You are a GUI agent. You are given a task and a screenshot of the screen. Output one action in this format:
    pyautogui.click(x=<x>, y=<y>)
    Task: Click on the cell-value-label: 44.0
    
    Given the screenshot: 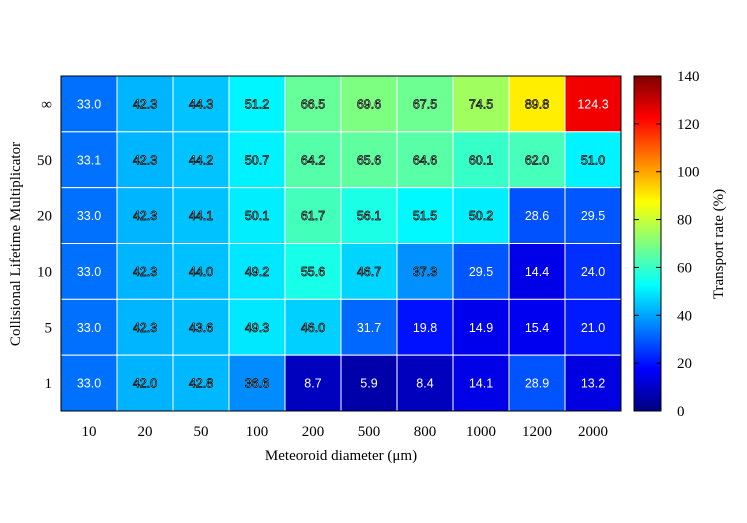 What is the action you would take?
    pyautogui.click(x=201, y=272)
    